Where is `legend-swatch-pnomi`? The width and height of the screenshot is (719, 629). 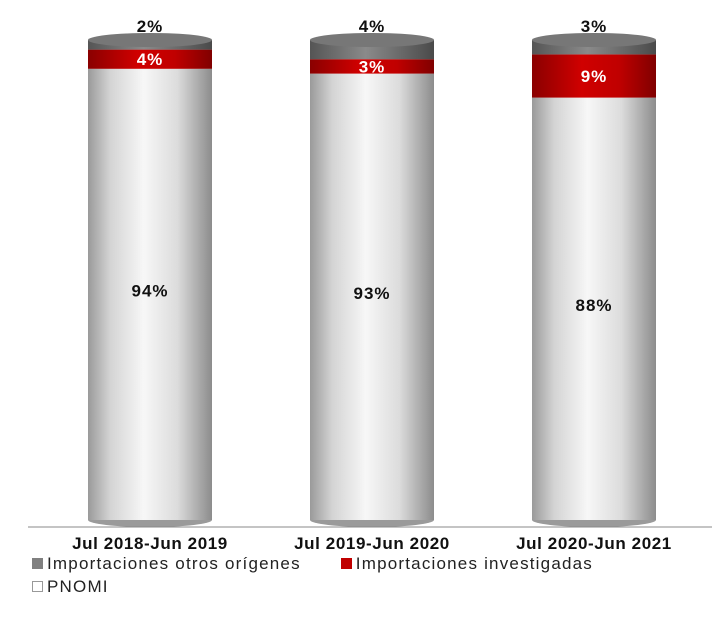
legend-swatch-pnomi is located at coordinates (37, 586).